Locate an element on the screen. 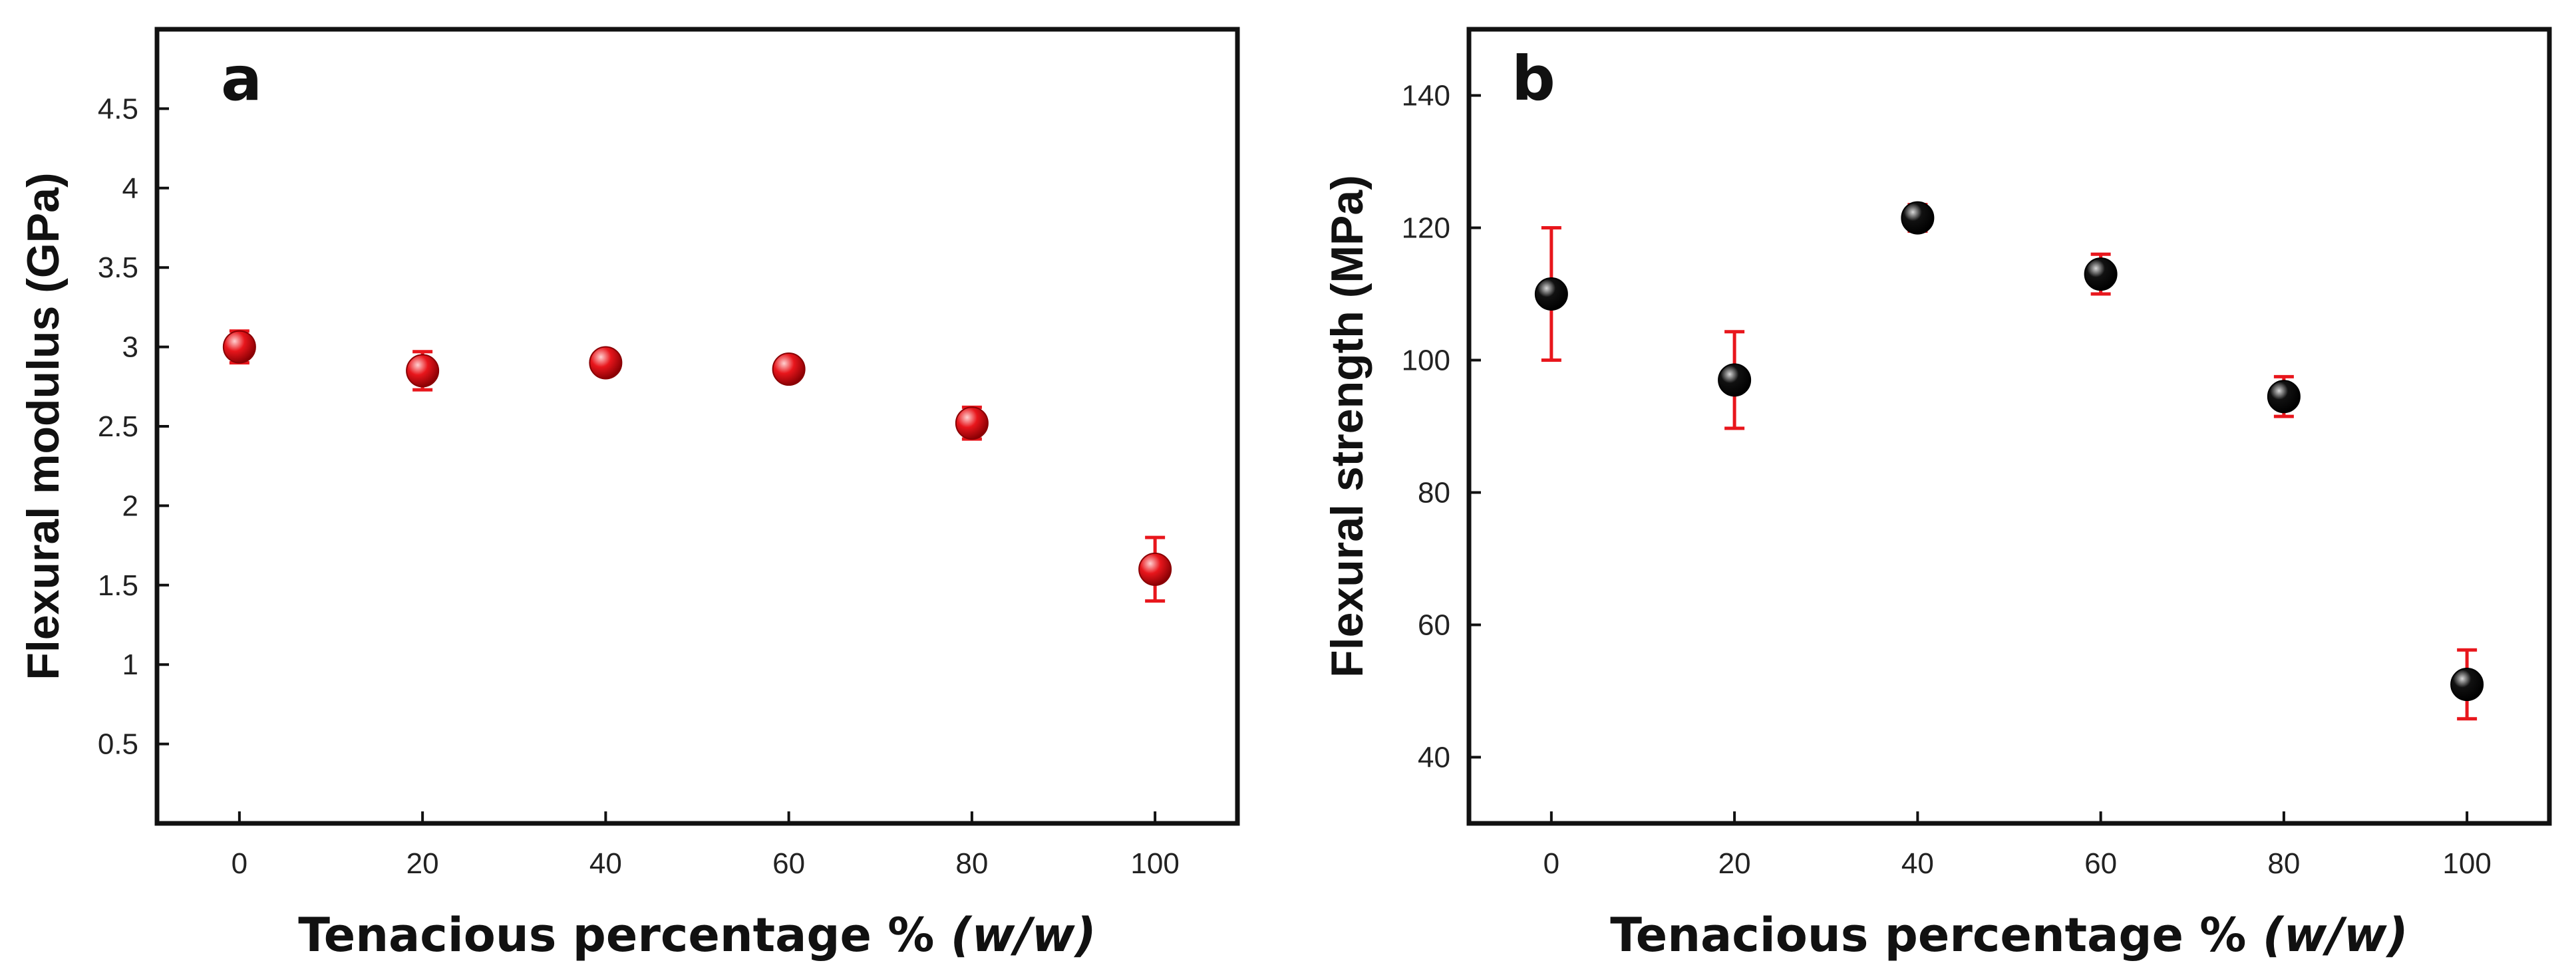 The height and width of the screenshot is (979, 2576). y-tick-label: 120 is located at coordinates (1426, 229).